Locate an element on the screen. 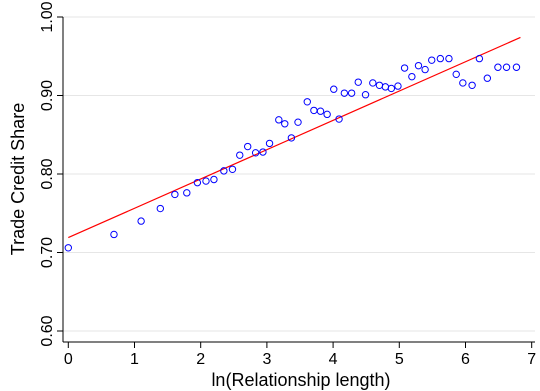 The image size is (540, 391). x-tick-label: 0 is located at coordinates (68, 359).